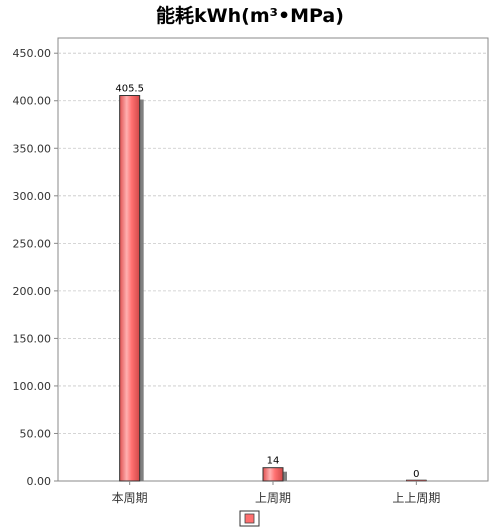  I want to click on y-tick-label: 250.00, so click(32, 243).